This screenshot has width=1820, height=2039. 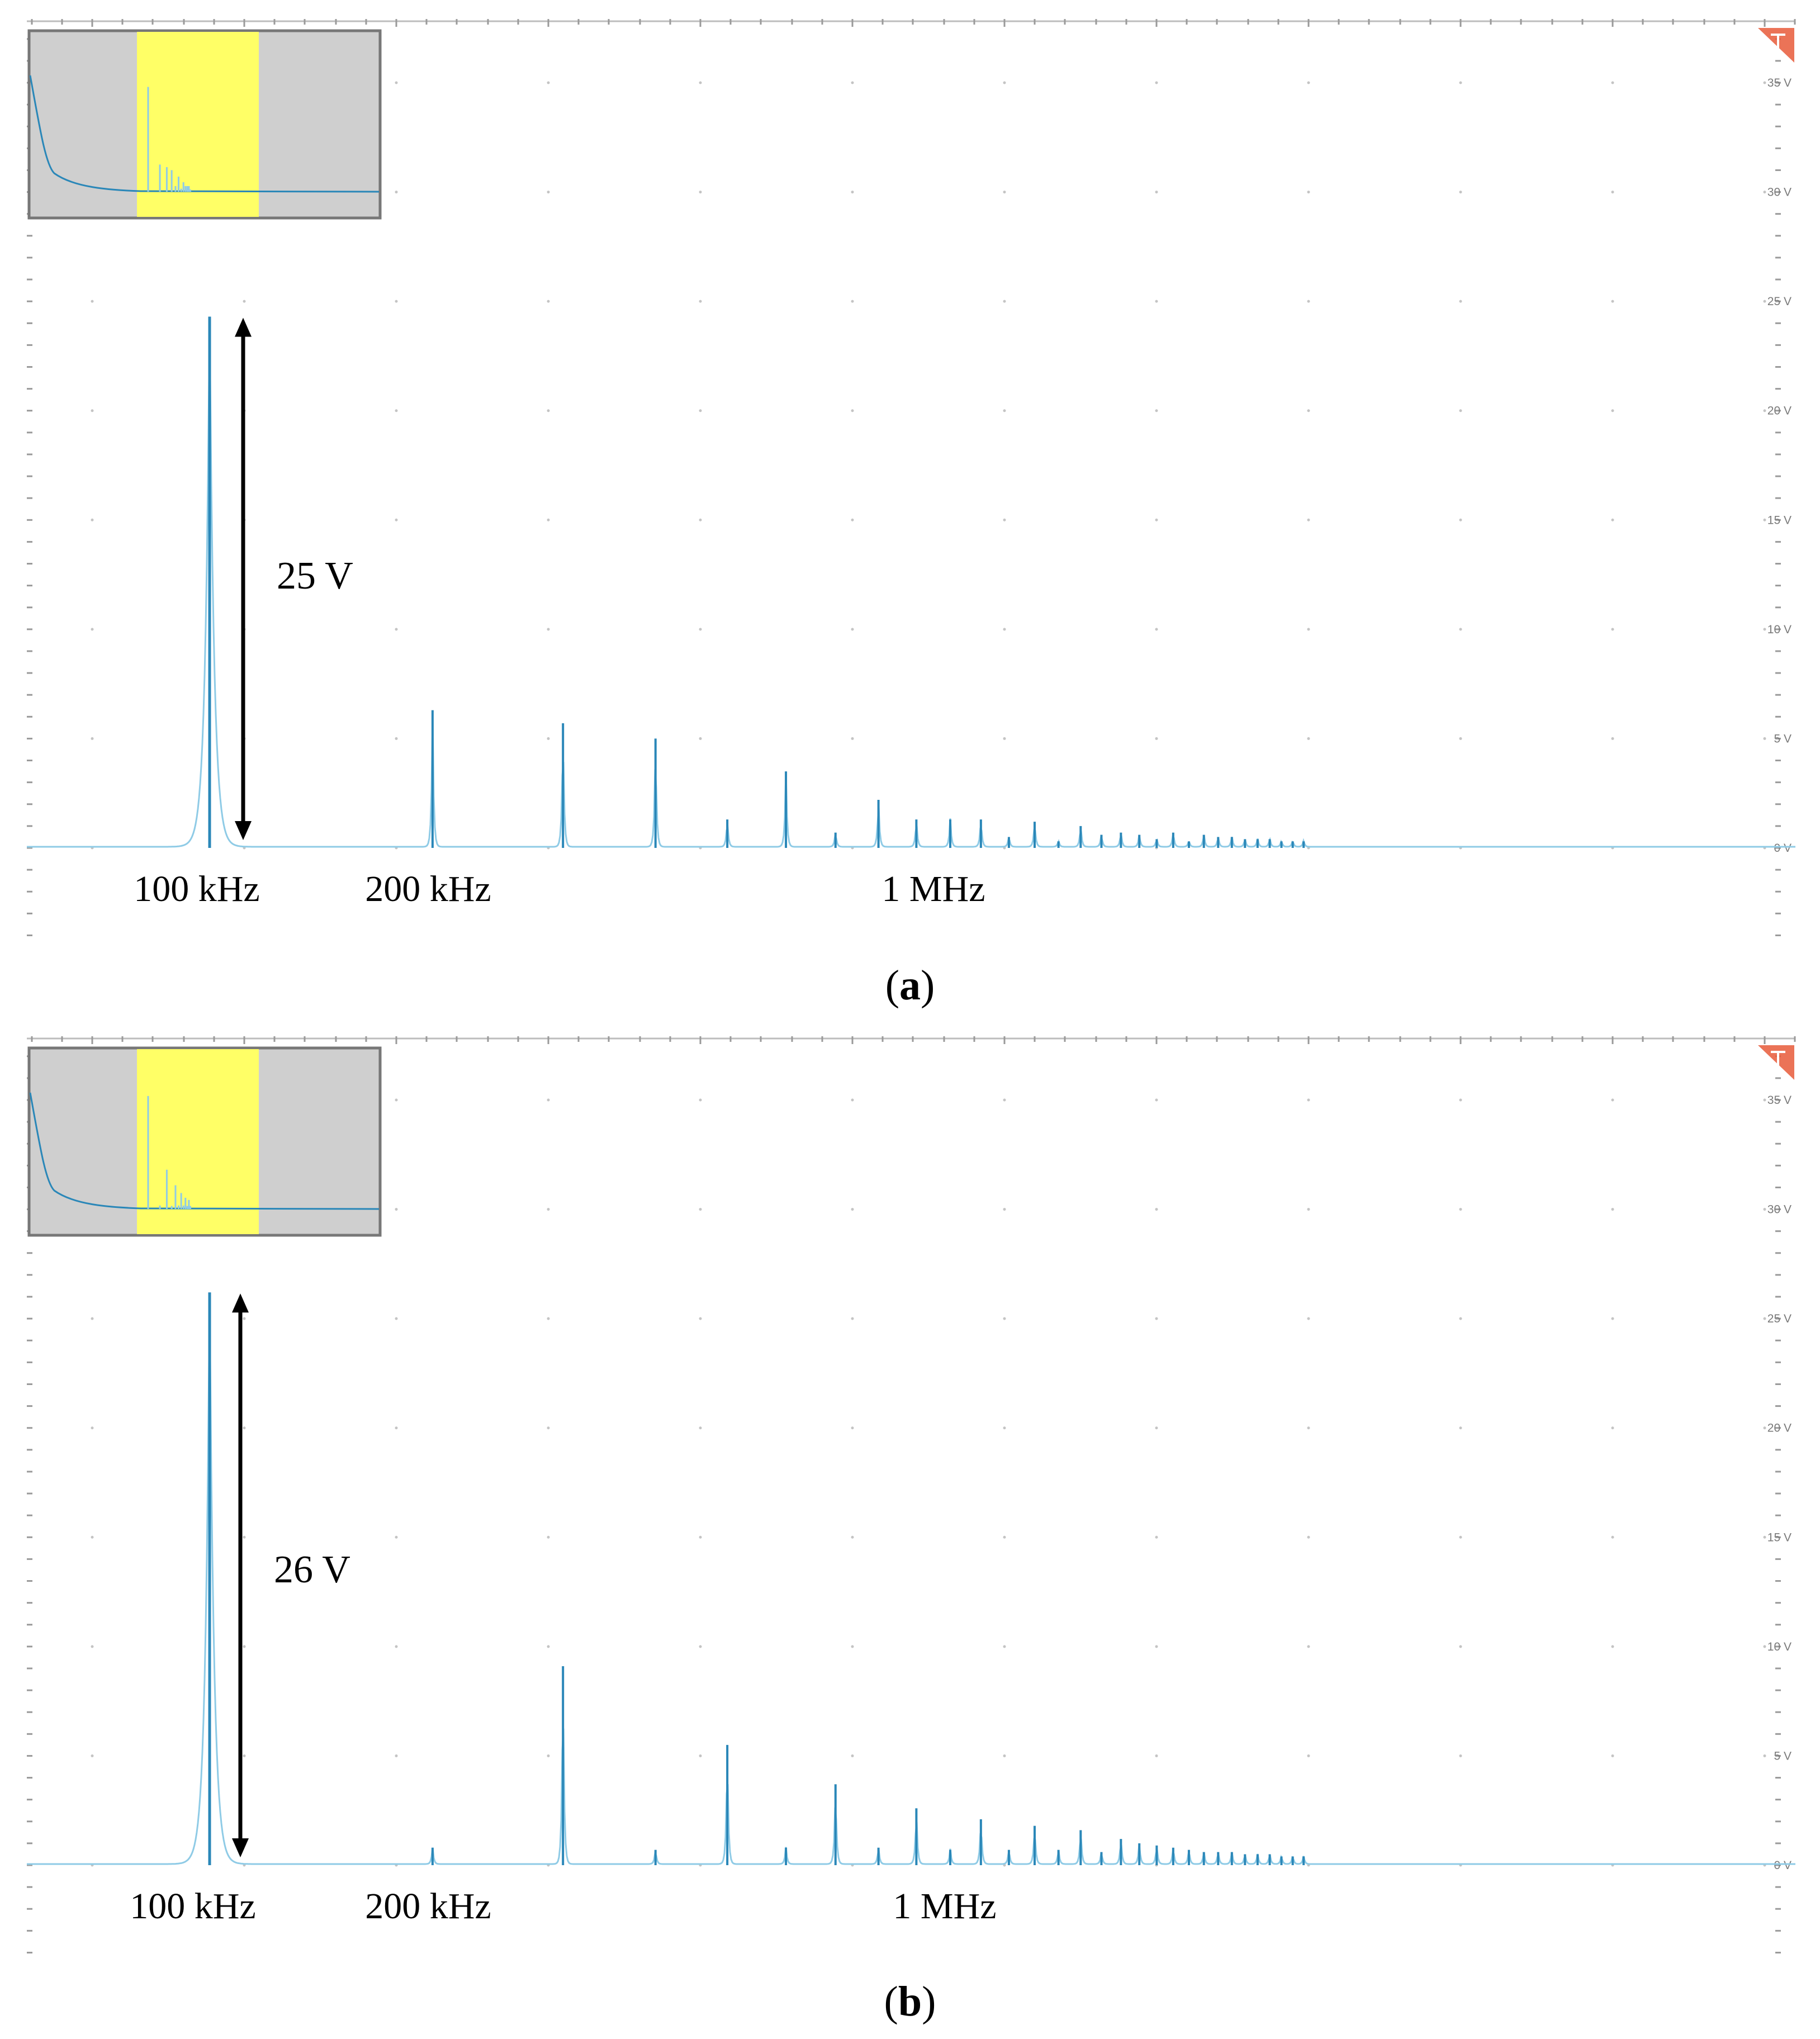 I want to click on y-tick-label: 15 V, so click(x=1779, y=1537).